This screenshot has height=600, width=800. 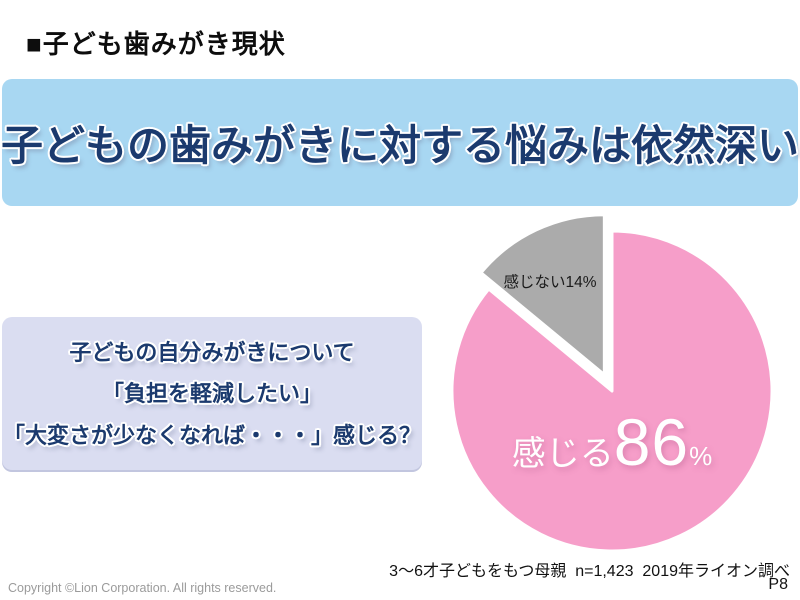 What do you see at coordinates (701, 456) in the screenshot?
I see `pie-label-feel-unit: %` at bounding box center [701, 456].